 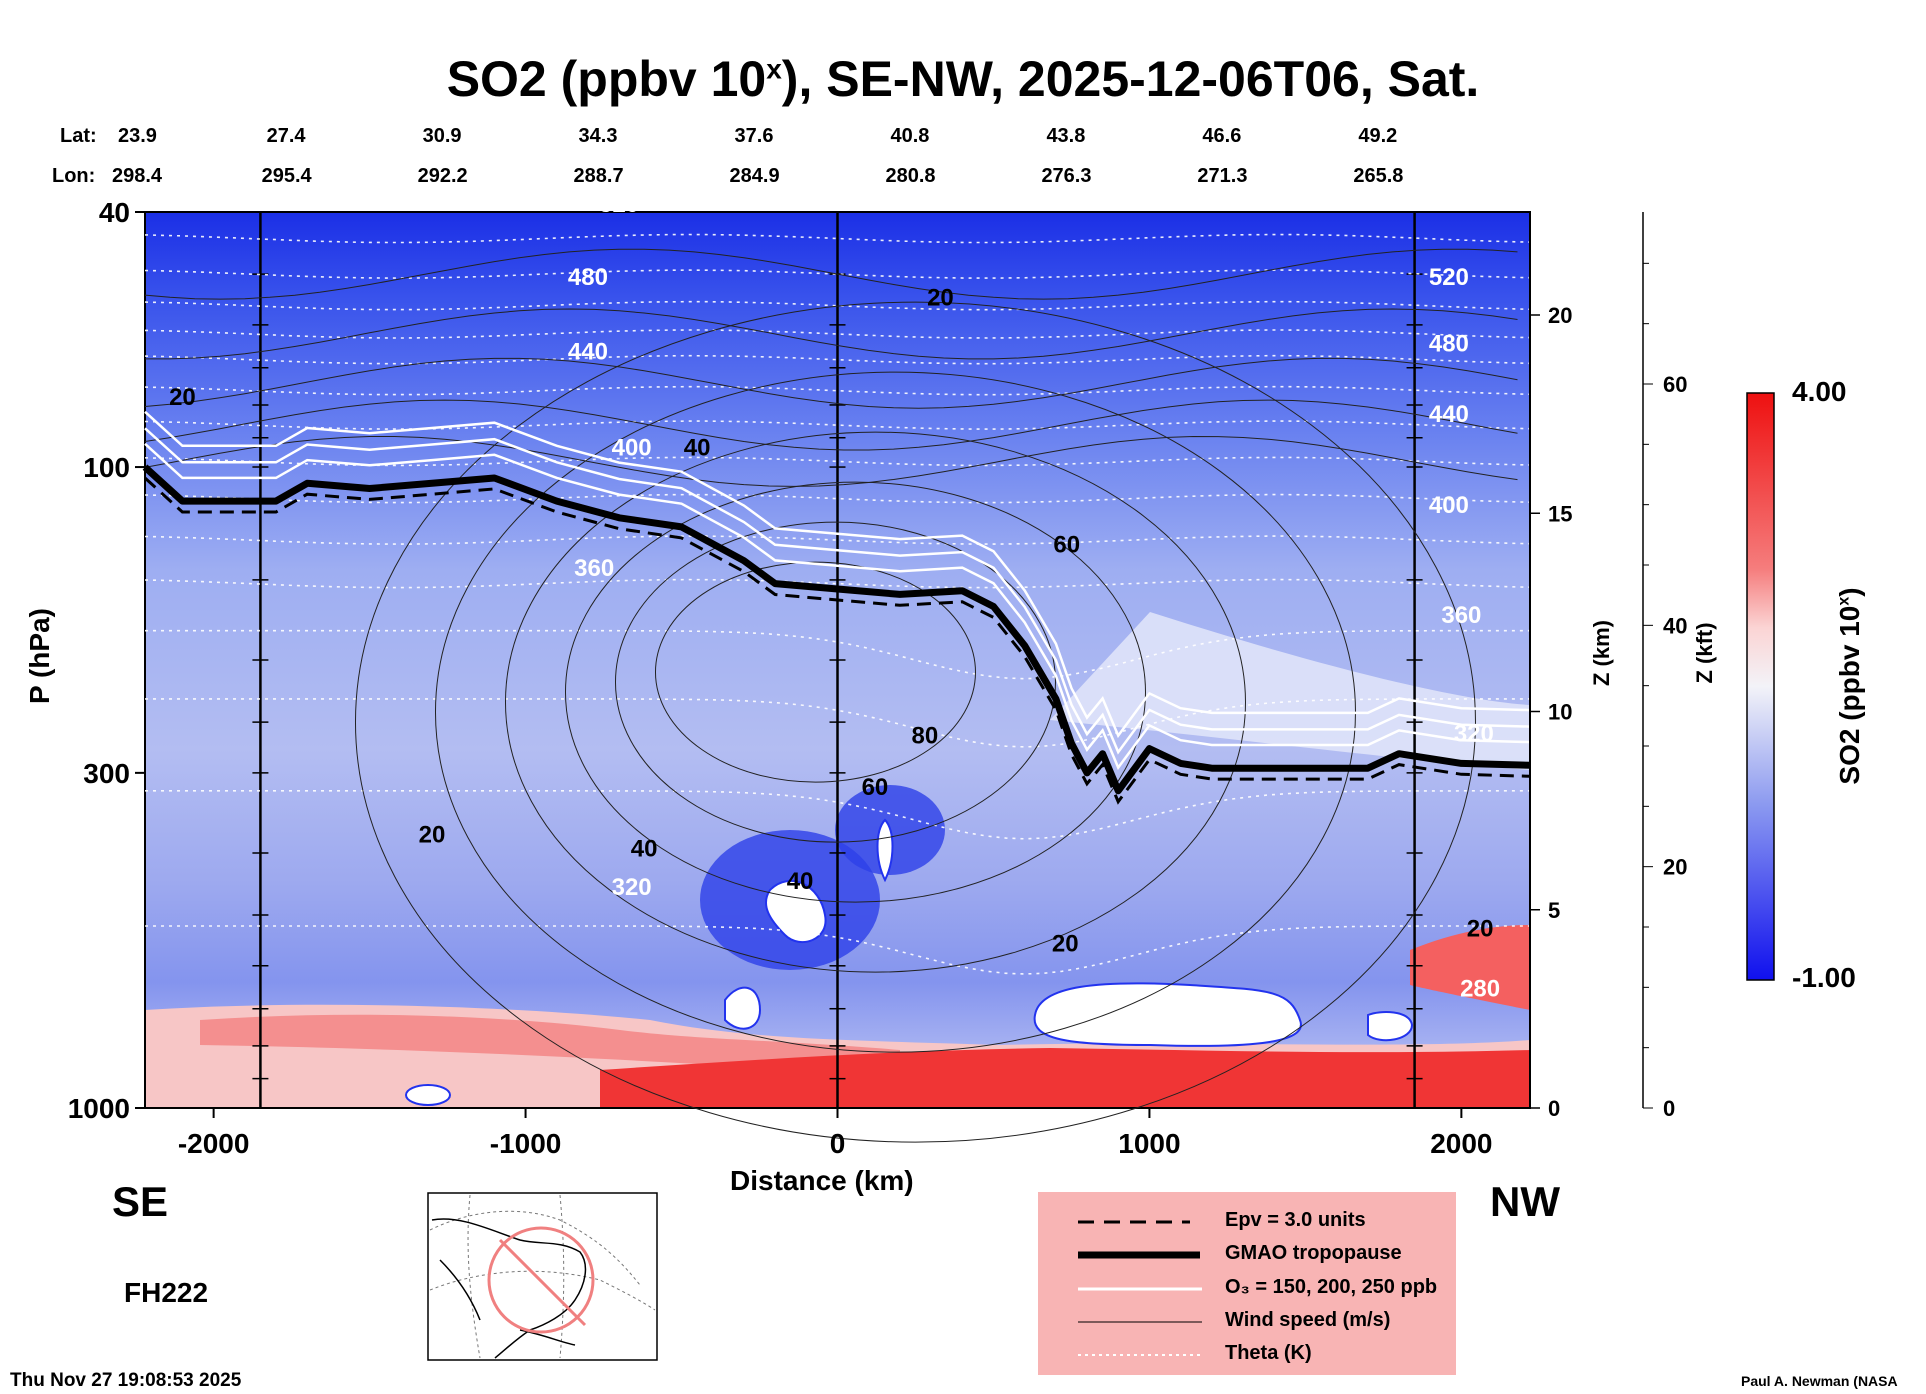 What do you see at coordinates (1149, 1143) in the screenshot?
I see `x-tick-label: 1000` at bounding box center [1149, 1143].